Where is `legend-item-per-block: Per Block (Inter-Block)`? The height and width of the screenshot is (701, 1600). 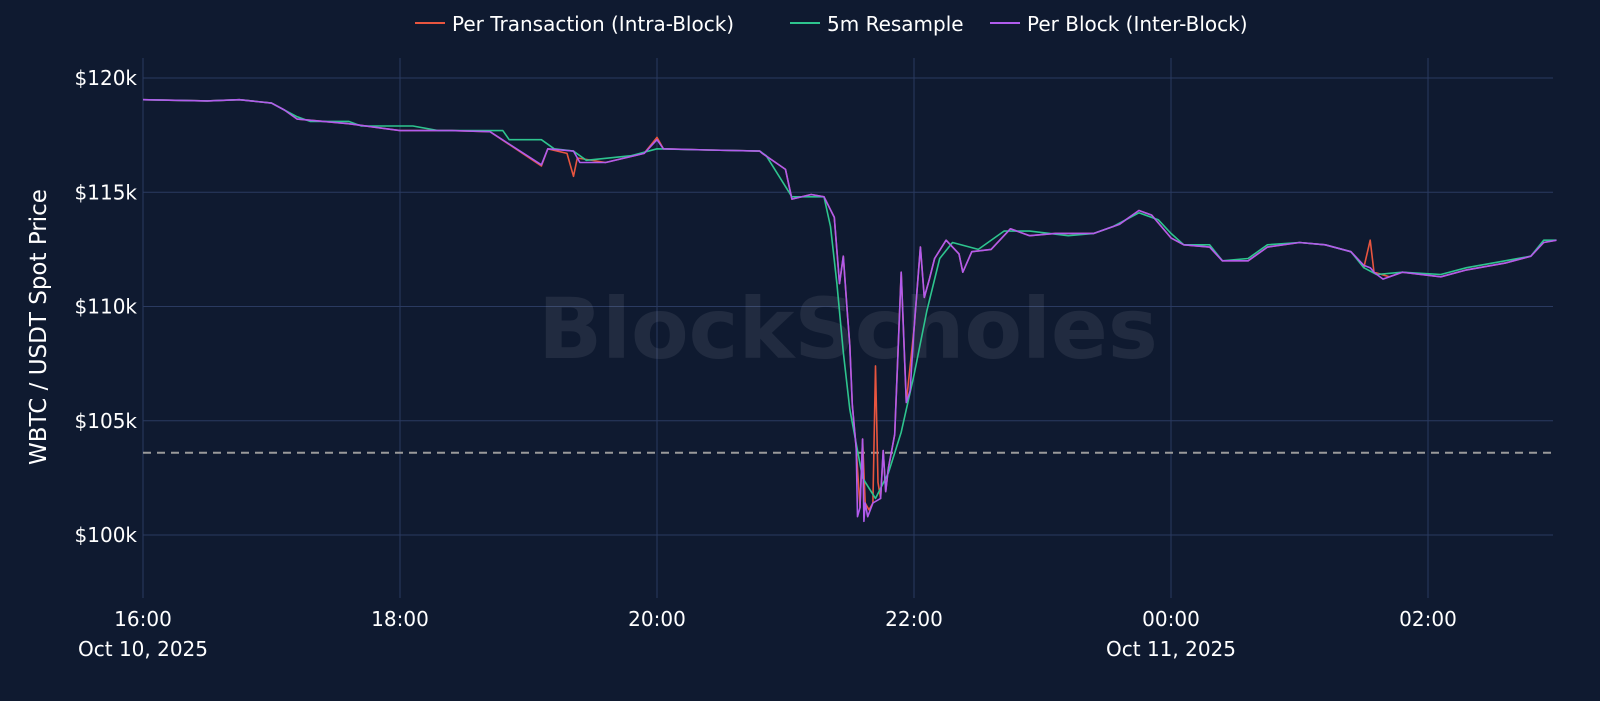 legend-item-per-block: Per Block (Inter-Block) is located at coordinates (1119, 24).